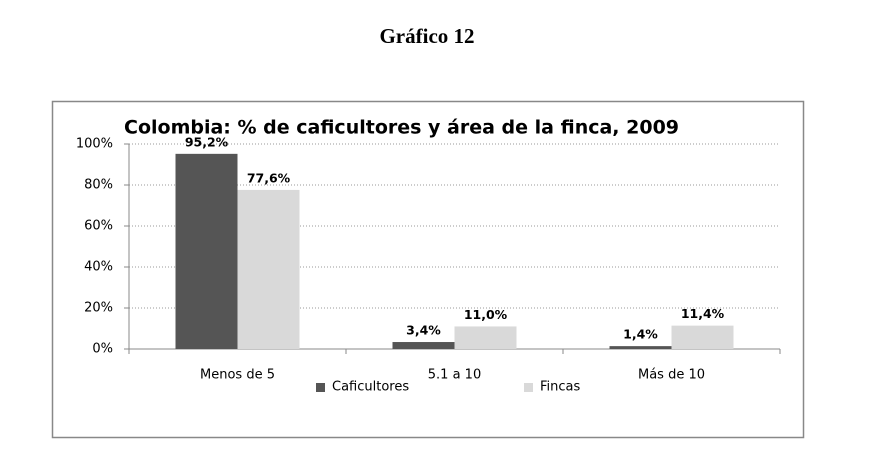  I want to click on y-tick-label: 20%, so click(98, 308).